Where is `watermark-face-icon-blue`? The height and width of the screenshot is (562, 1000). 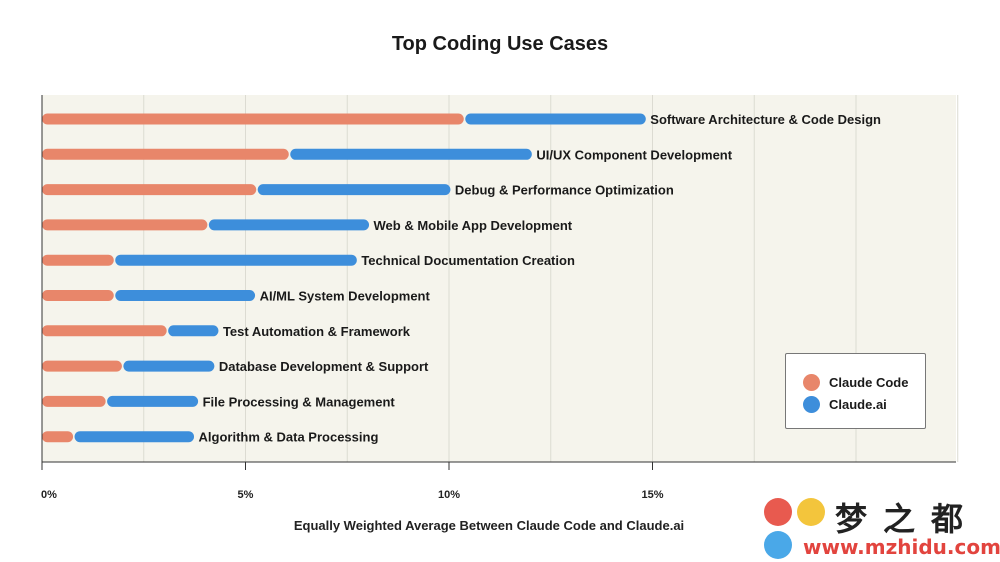
watermark-face-icon-blue is located at coordinates (778, 545).